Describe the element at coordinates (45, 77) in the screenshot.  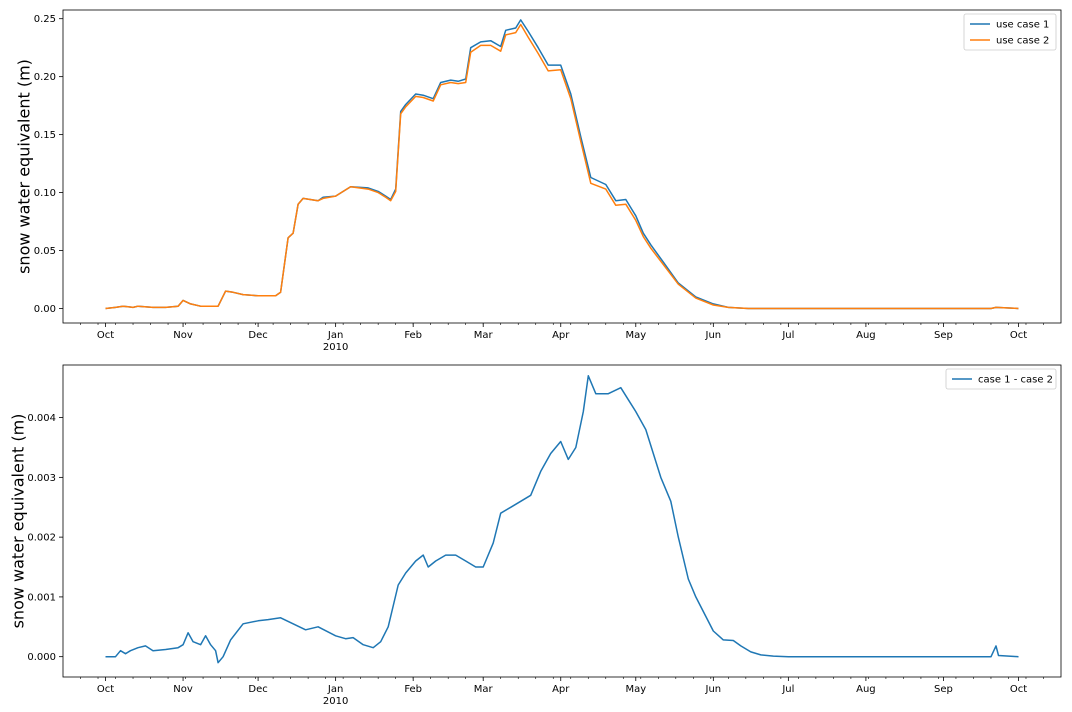
I see `y-tick-label: 0.20` at that location.